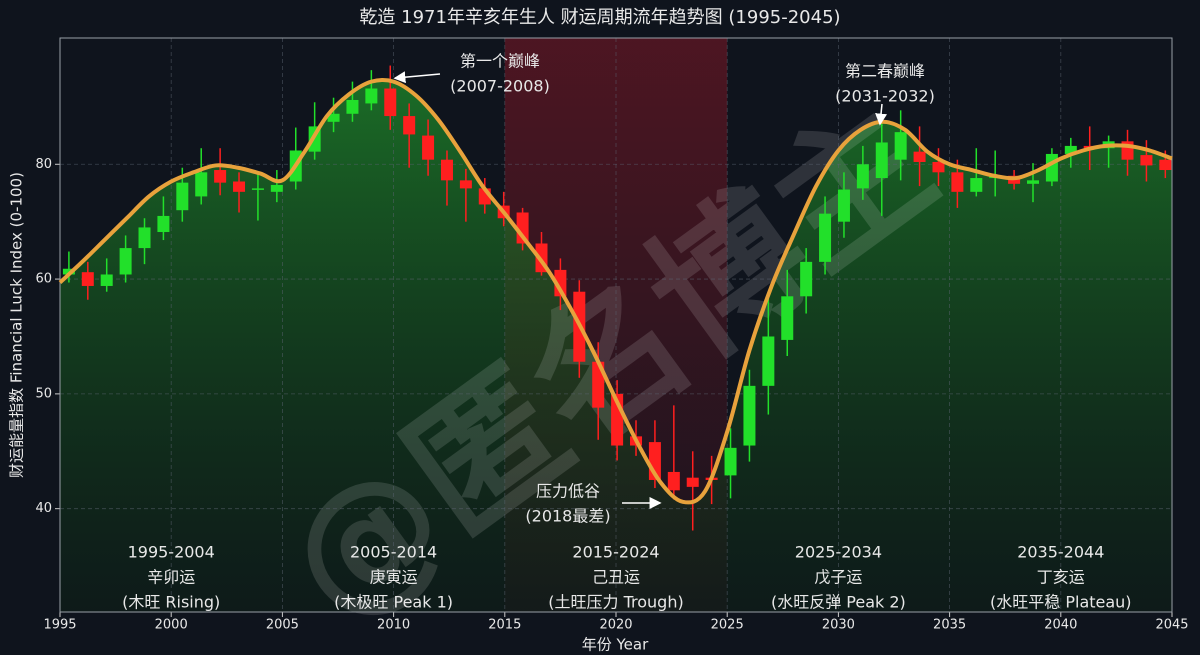 This screenshot has height=655, width=1200. Describe the element at coordinates (838, 602) in the screenshot. I see `era-label: (水旺反弹 Peak 2)` at that location.